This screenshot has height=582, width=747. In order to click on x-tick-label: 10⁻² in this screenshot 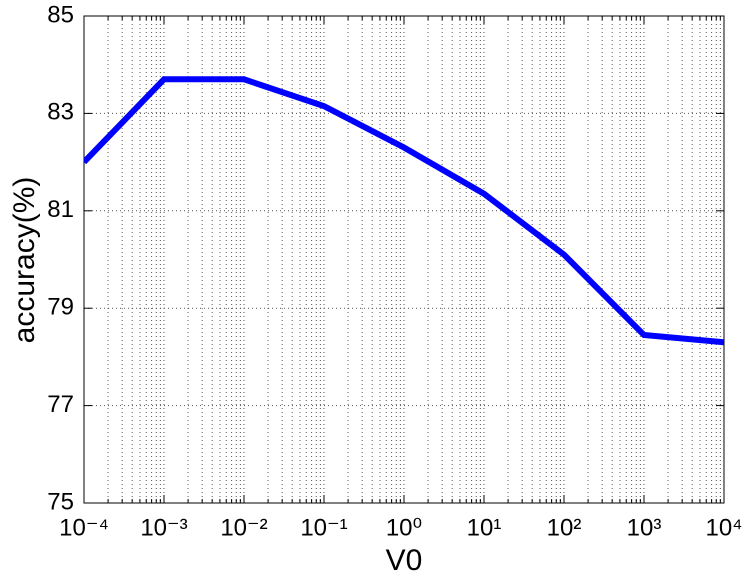, I will do `click(243, 527)`.